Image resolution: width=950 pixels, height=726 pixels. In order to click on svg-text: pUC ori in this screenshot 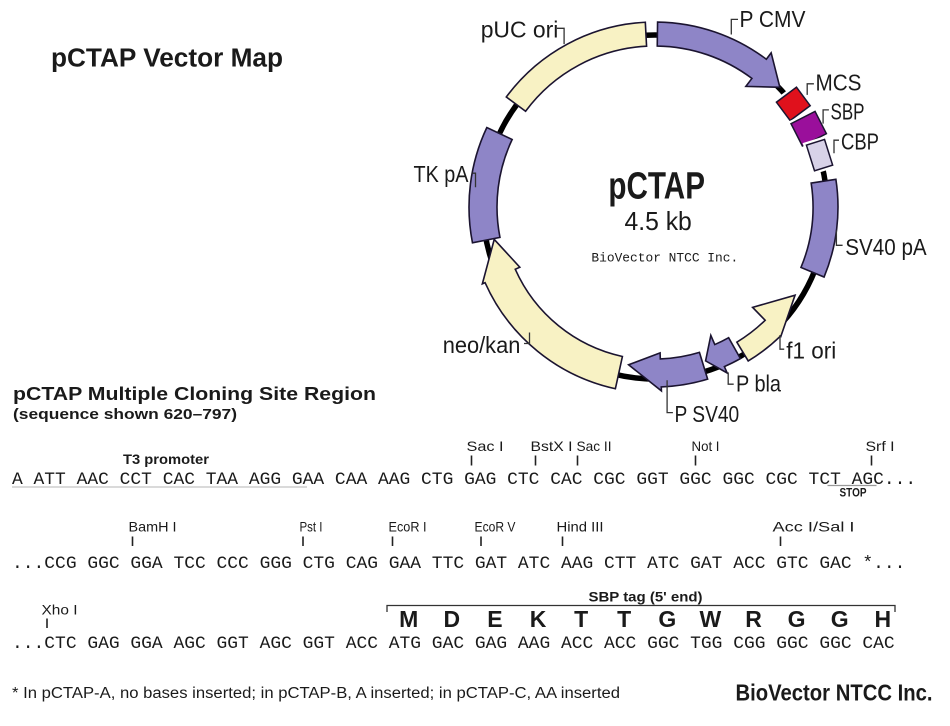, I will do `click(520, 30)`.